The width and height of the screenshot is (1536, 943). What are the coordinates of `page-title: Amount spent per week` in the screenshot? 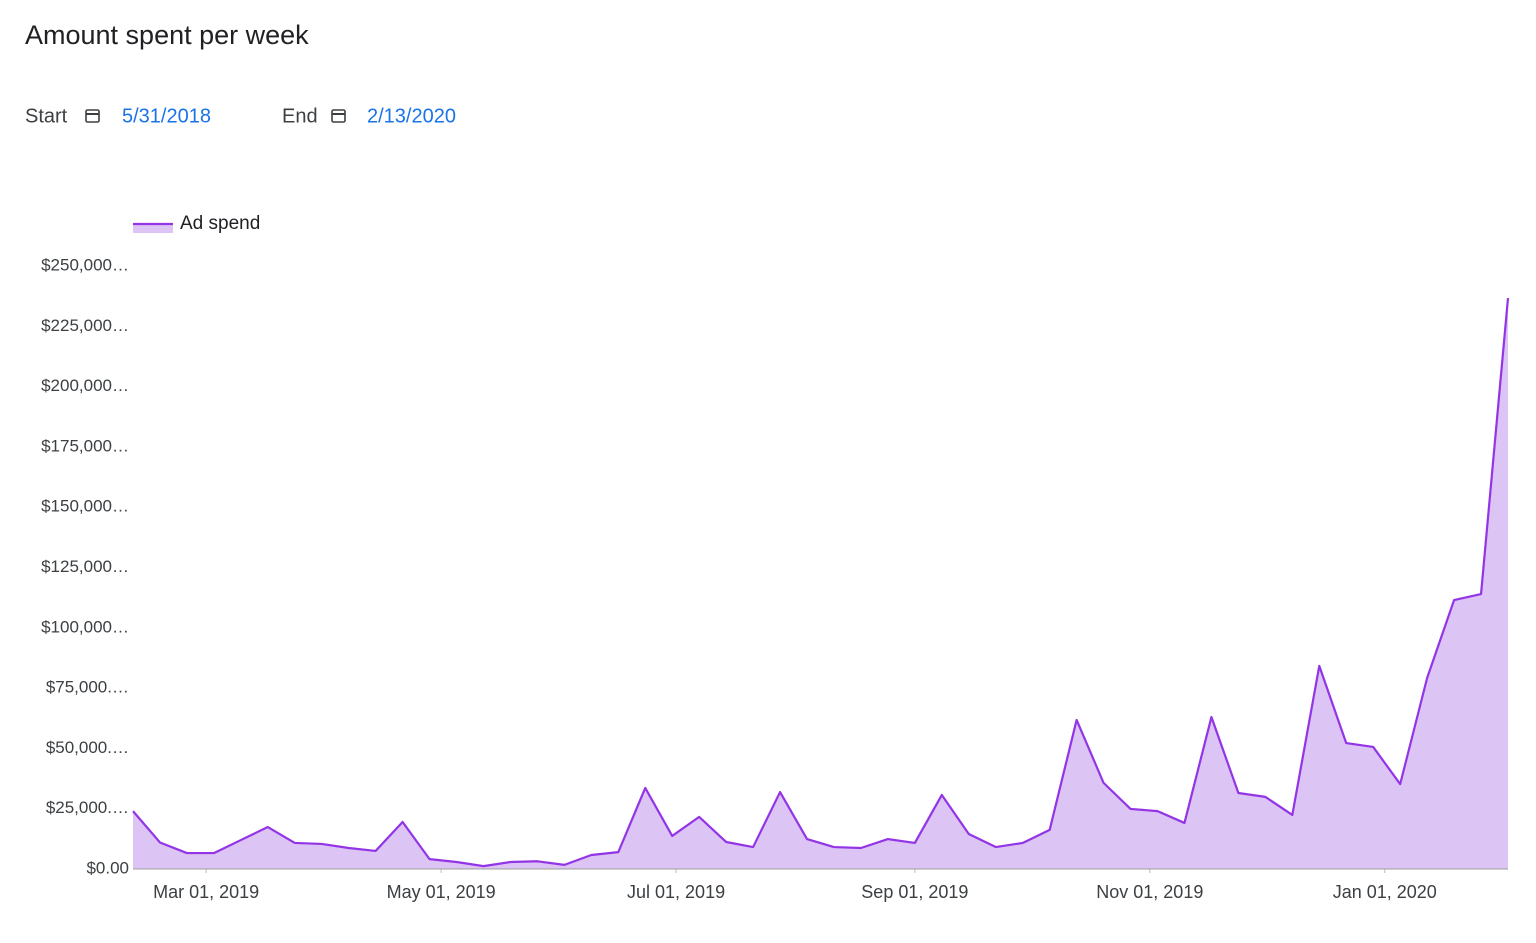 It's located at (167, 35).